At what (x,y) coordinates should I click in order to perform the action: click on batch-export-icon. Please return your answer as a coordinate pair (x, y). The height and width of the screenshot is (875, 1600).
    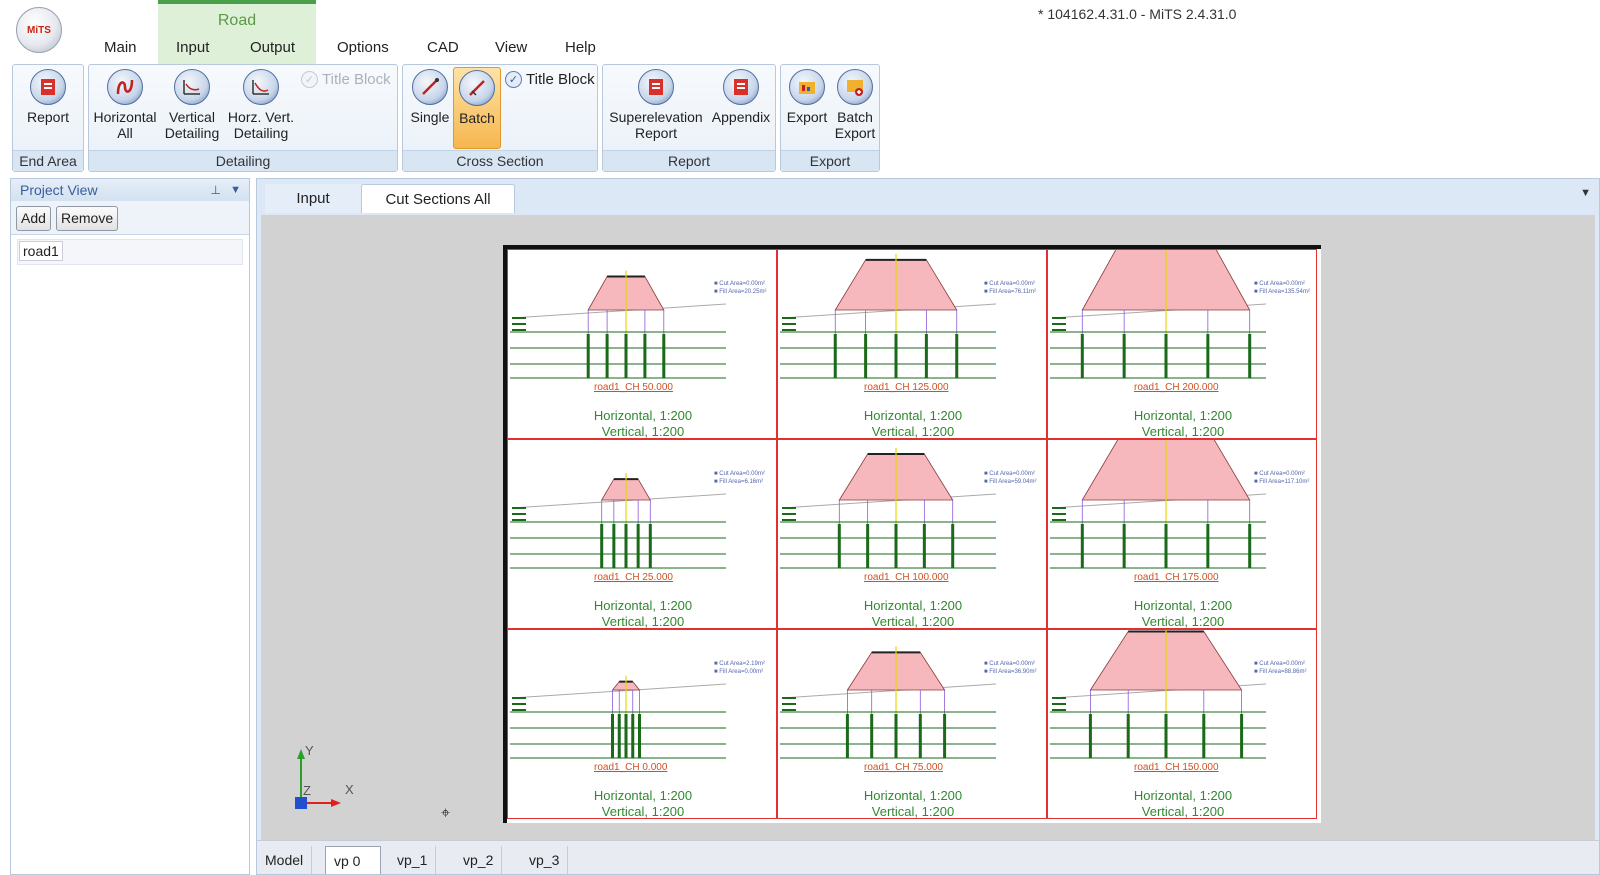
    Looking at the image, I should click on (855, 87).